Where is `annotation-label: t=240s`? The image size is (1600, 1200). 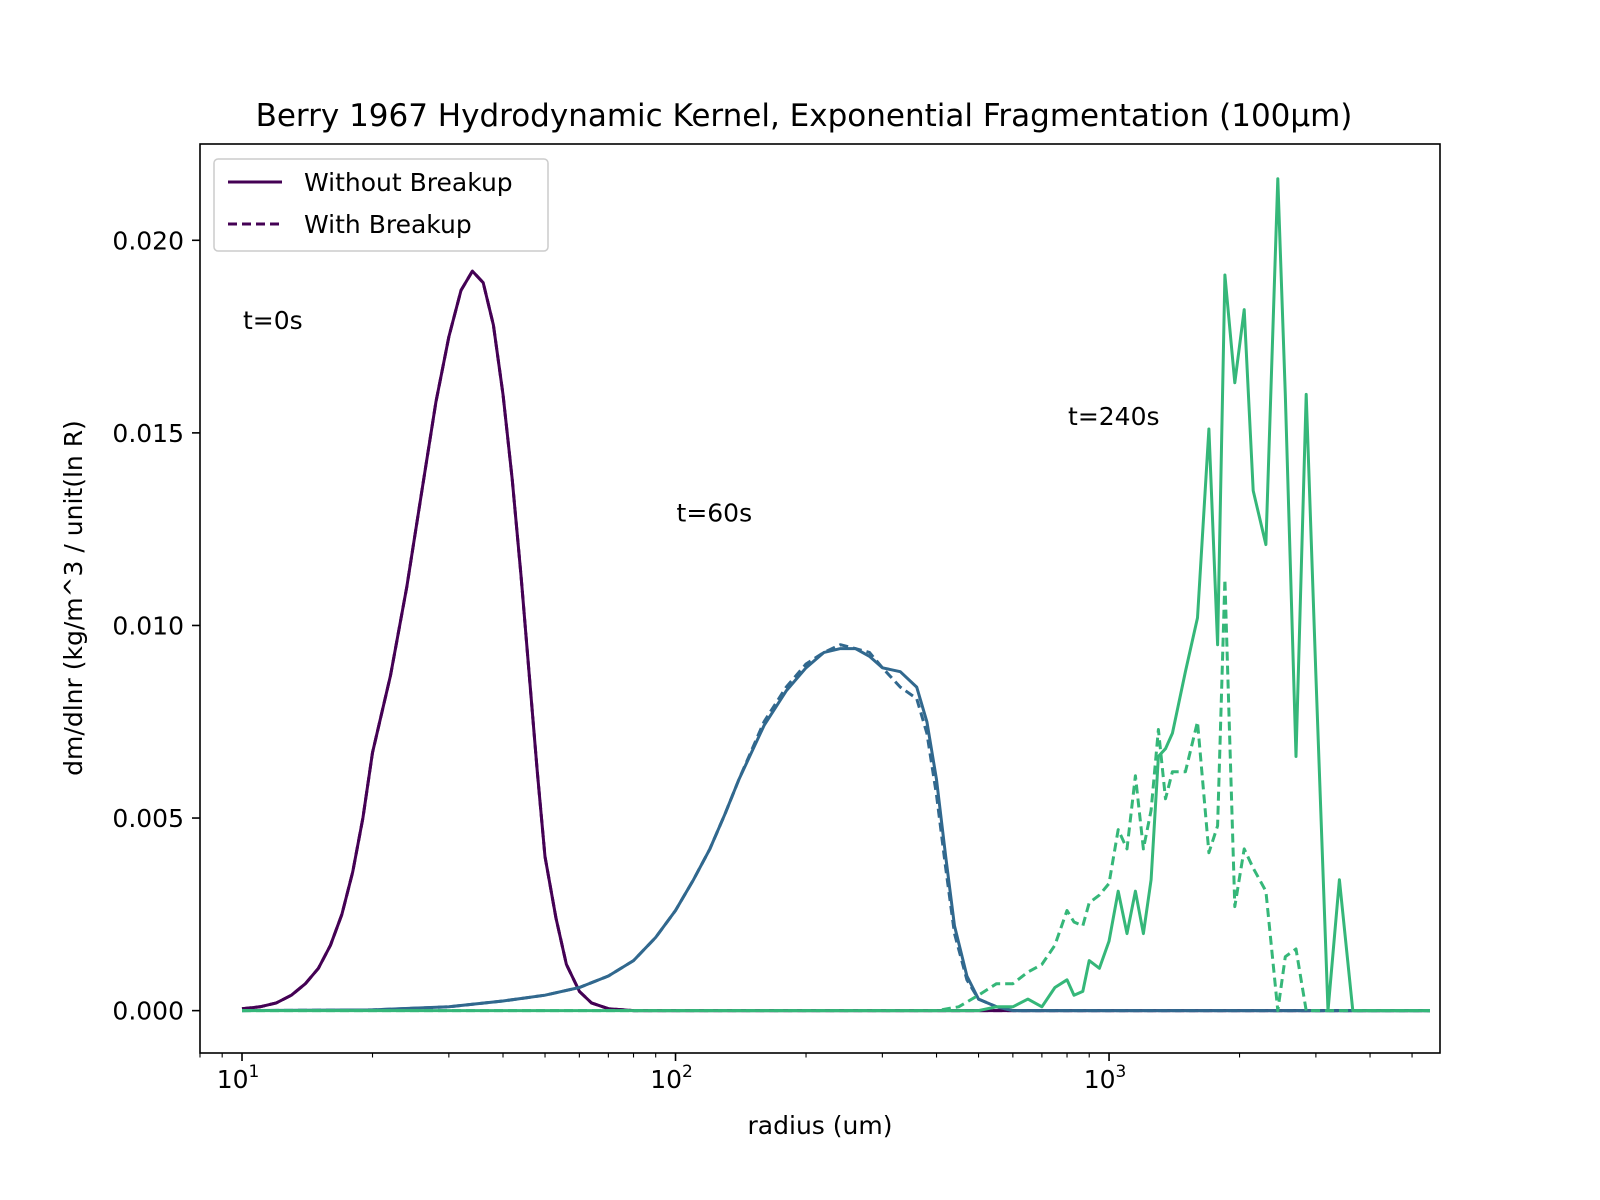
annotation-label: t=240s is located at coordinates (1114, 416).